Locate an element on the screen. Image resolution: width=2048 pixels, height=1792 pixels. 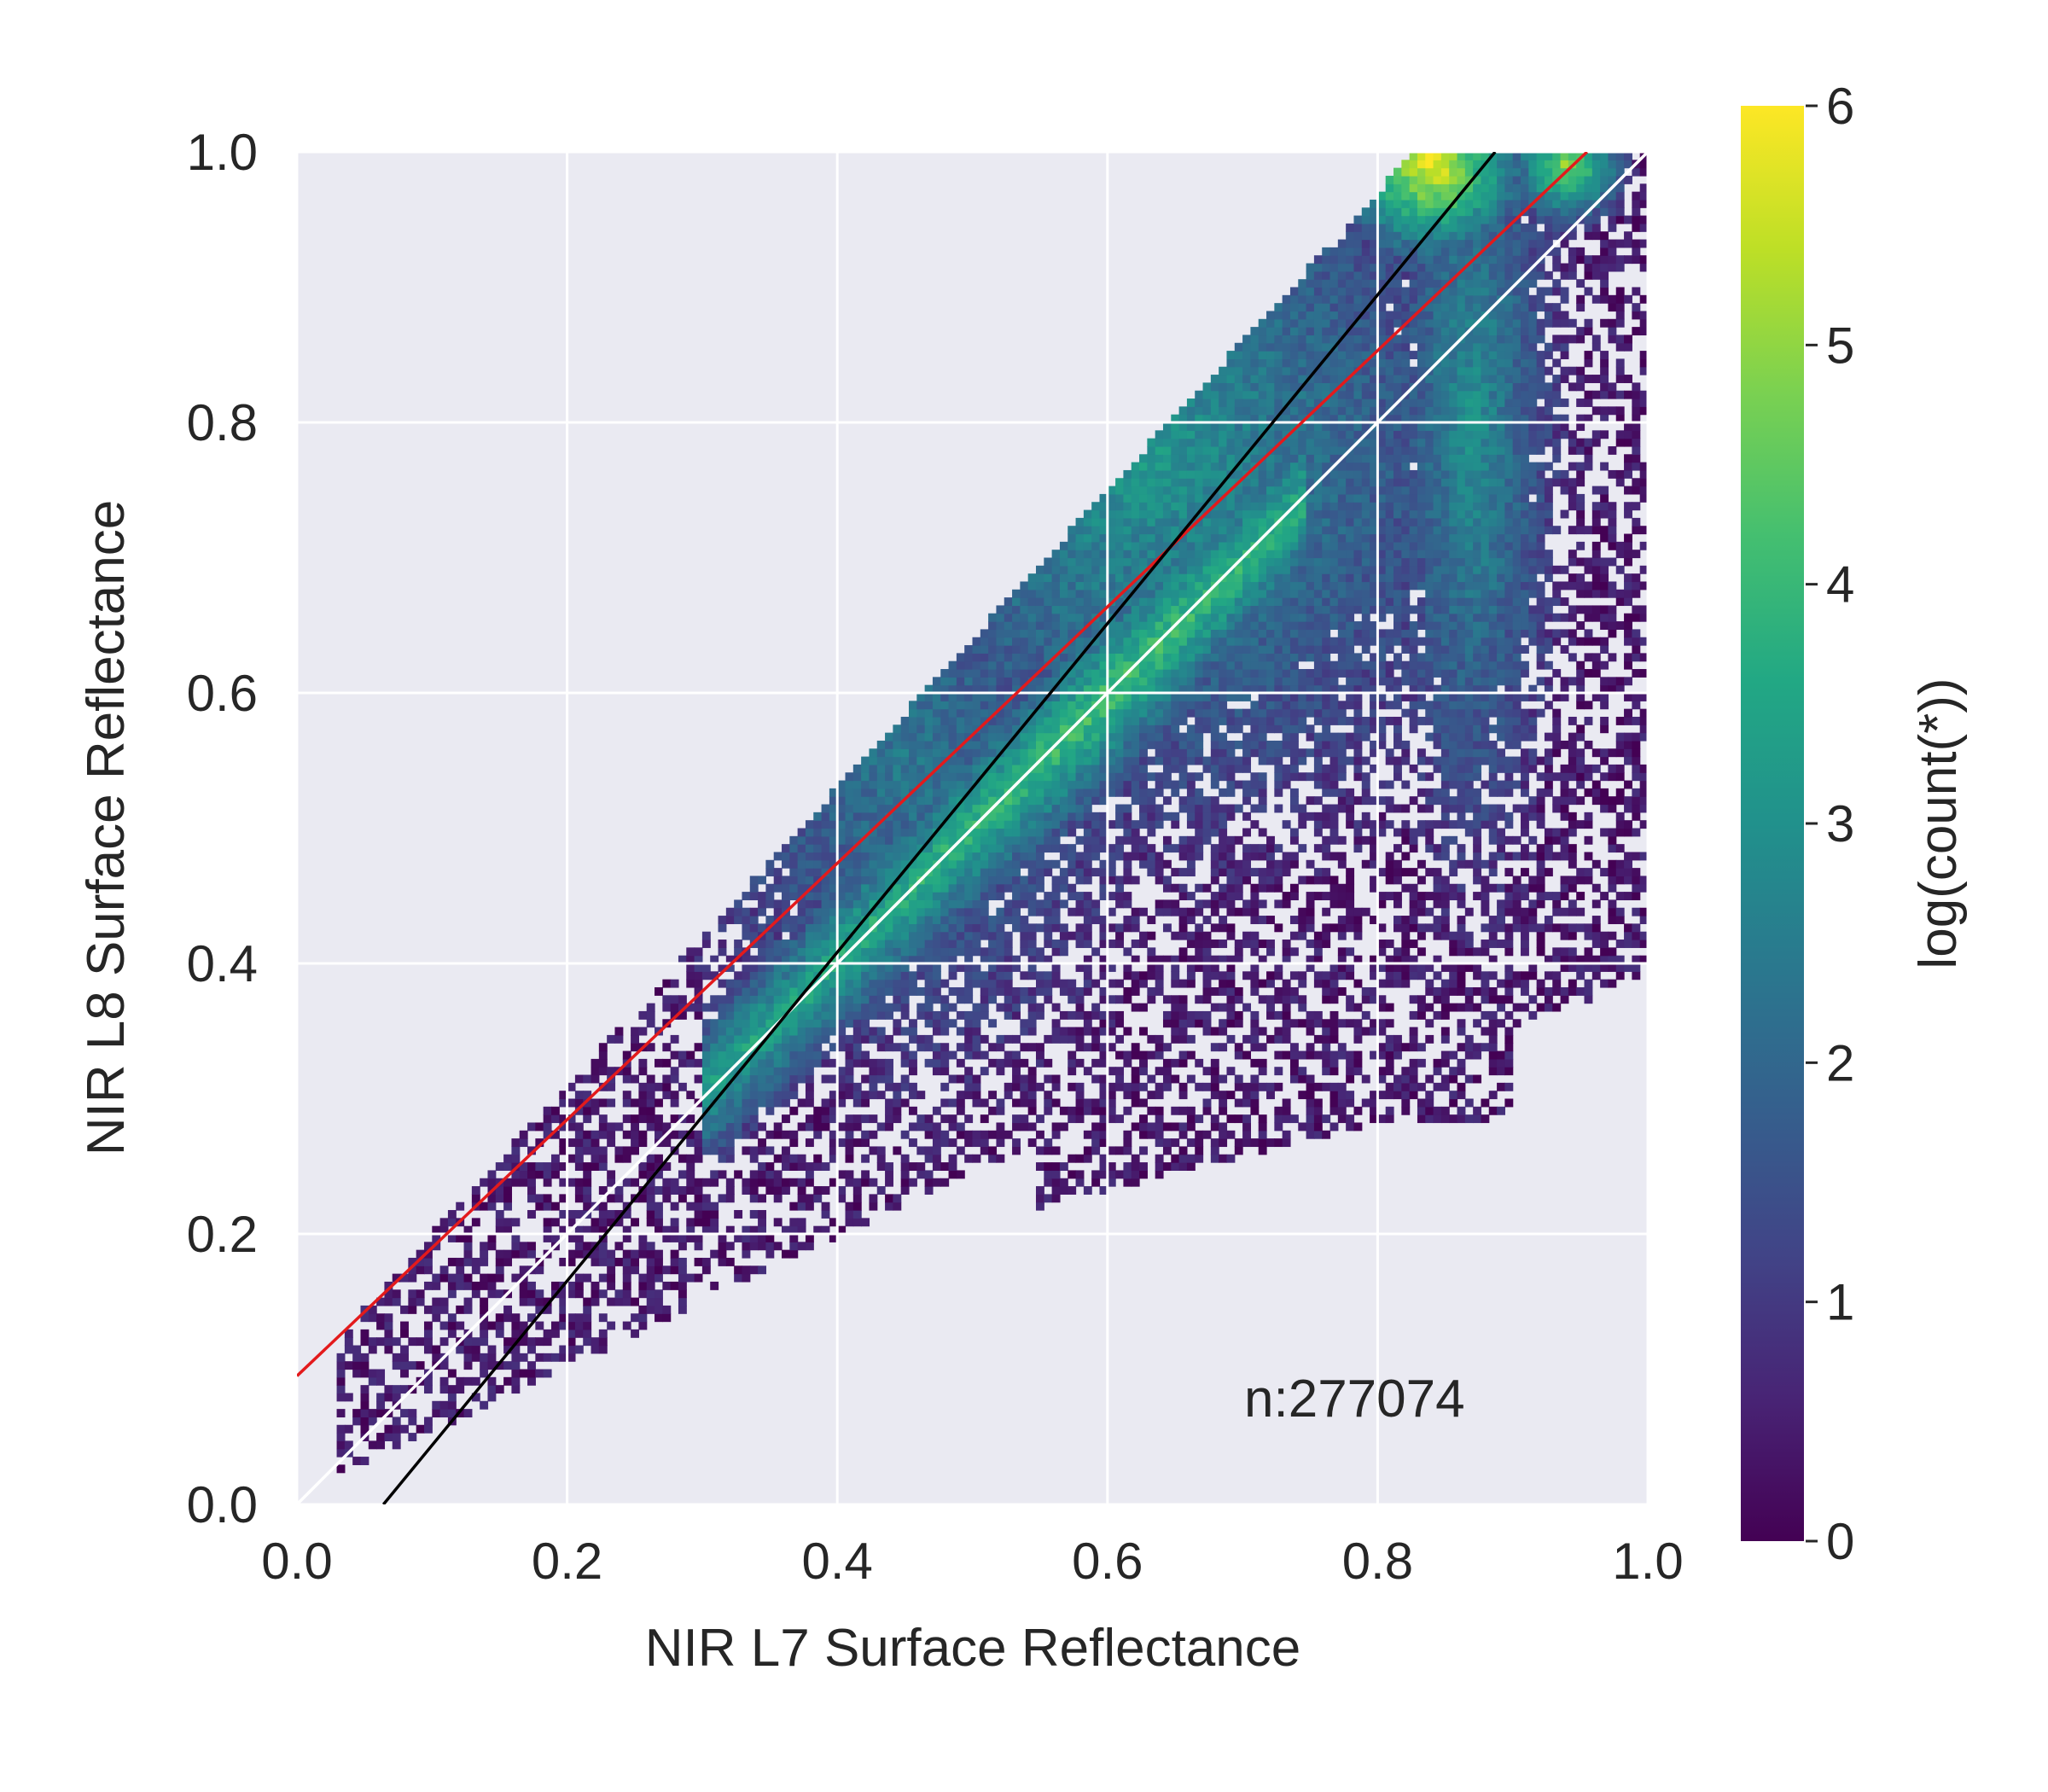
x-tick-label: 0.8 is located at coordinates (1377, 1561).